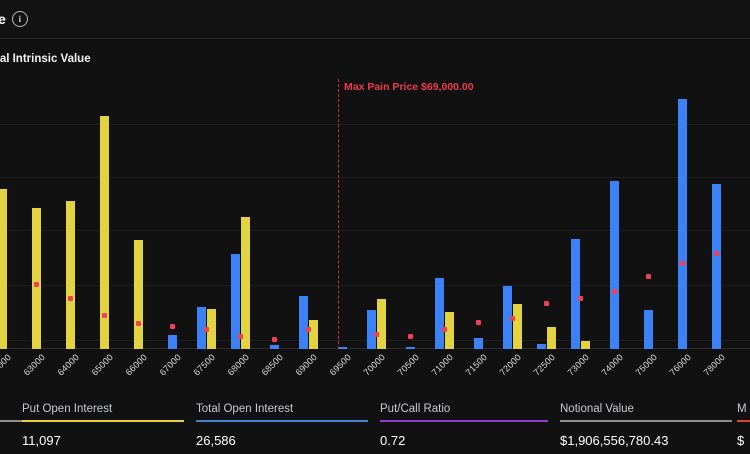  What do you see at coordinates (415, 409) in the screenshot?
I see `stat-label: Put/Call Ratio` at bounding box center [415, 409].